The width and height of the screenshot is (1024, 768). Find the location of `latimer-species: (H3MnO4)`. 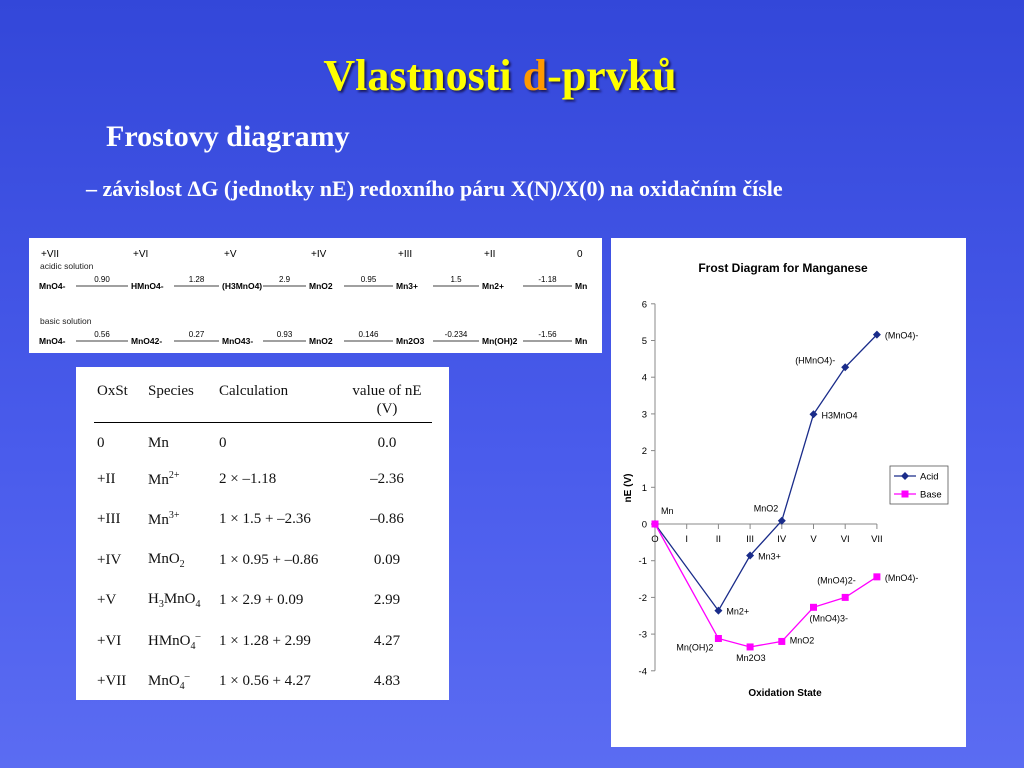

latimer-species: (H3MnO4) is located at coordinates (242, 286).